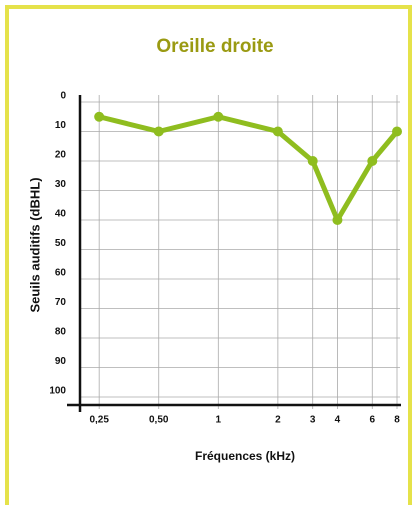  I want to click on y-tick-label: 80, so click(61, 332).